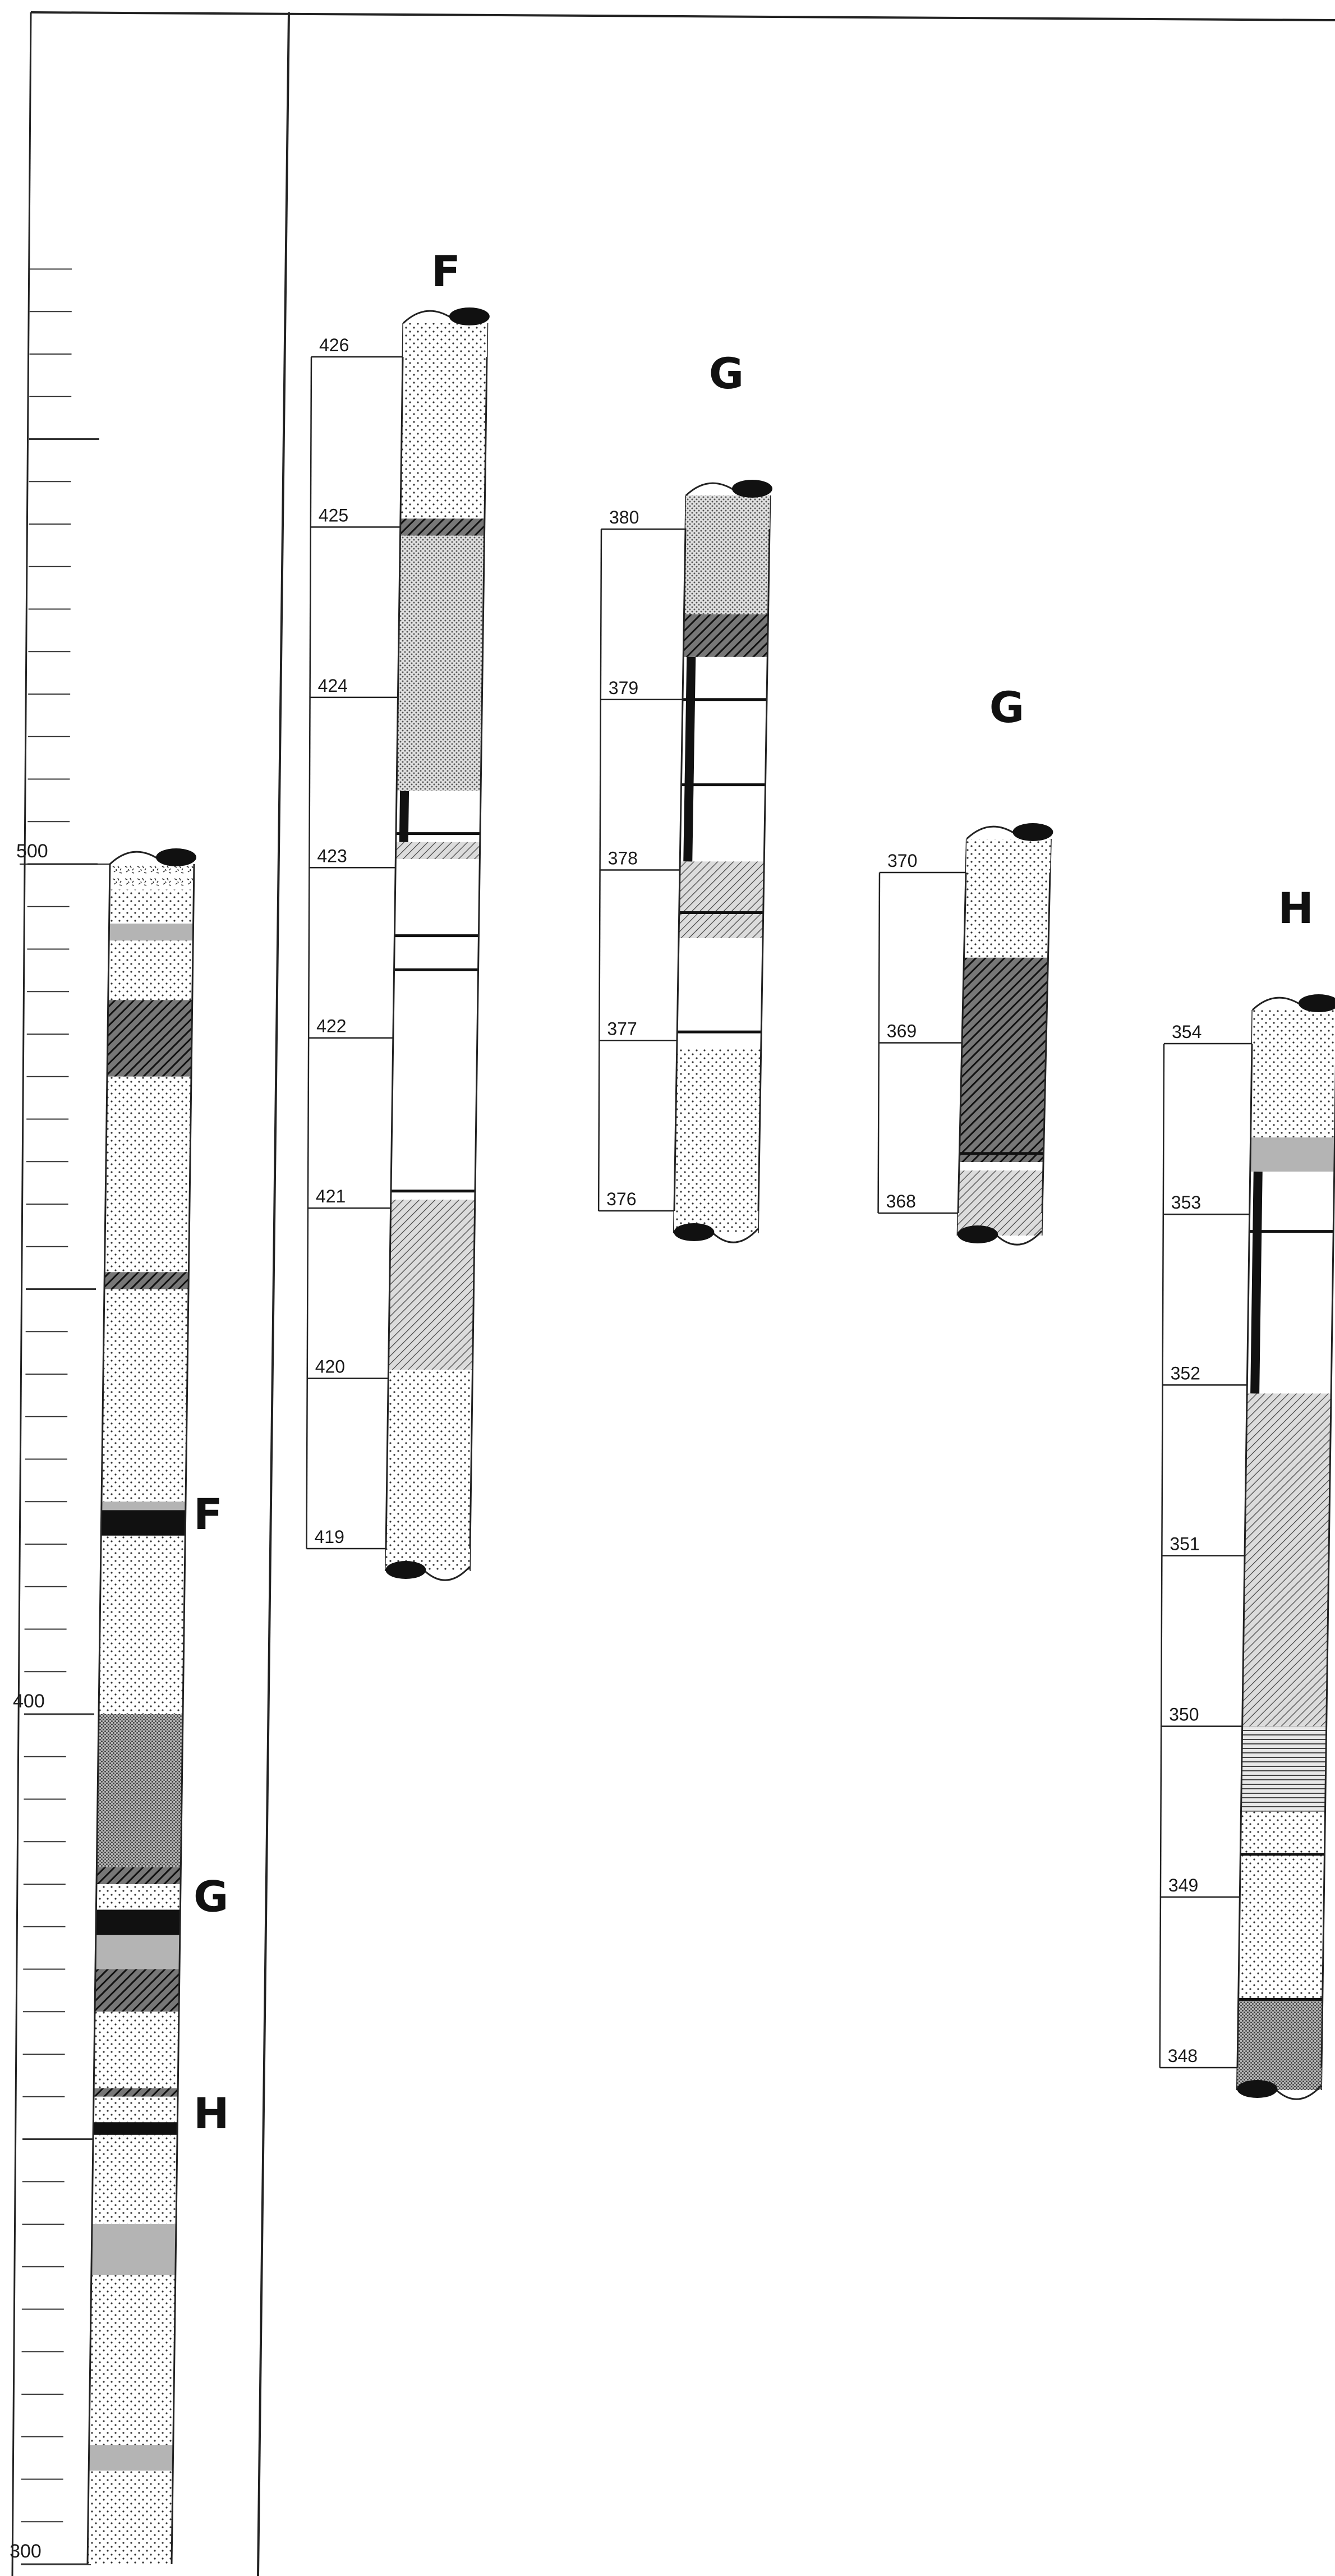 This screenshot has height=2576, width=1335. I want to click on scale-label: 500, so click(32, 851).